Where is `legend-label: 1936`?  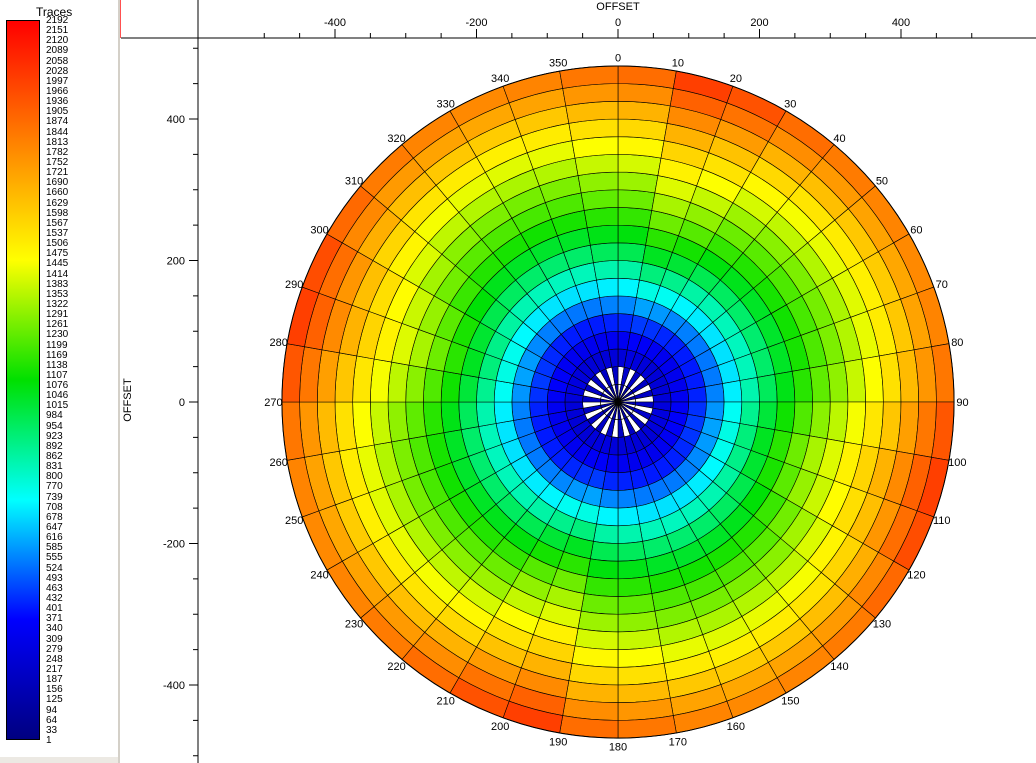
legend-label: 1936 is located at coordinates (57, 102).